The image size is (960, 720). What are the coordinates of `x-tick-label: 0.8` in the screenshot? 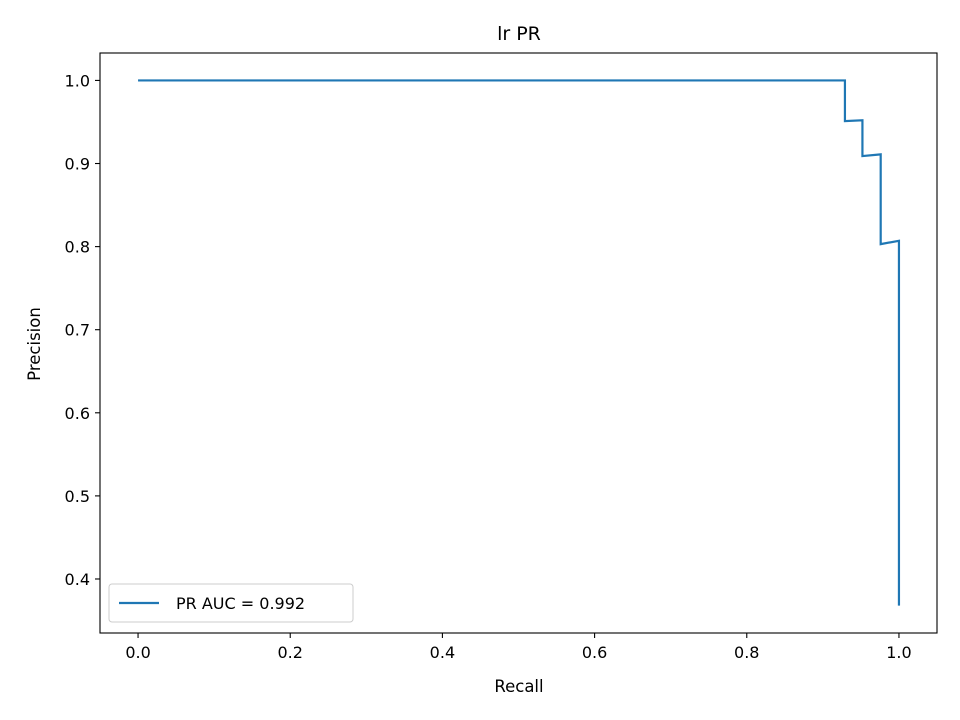 It's located at (746, 652).